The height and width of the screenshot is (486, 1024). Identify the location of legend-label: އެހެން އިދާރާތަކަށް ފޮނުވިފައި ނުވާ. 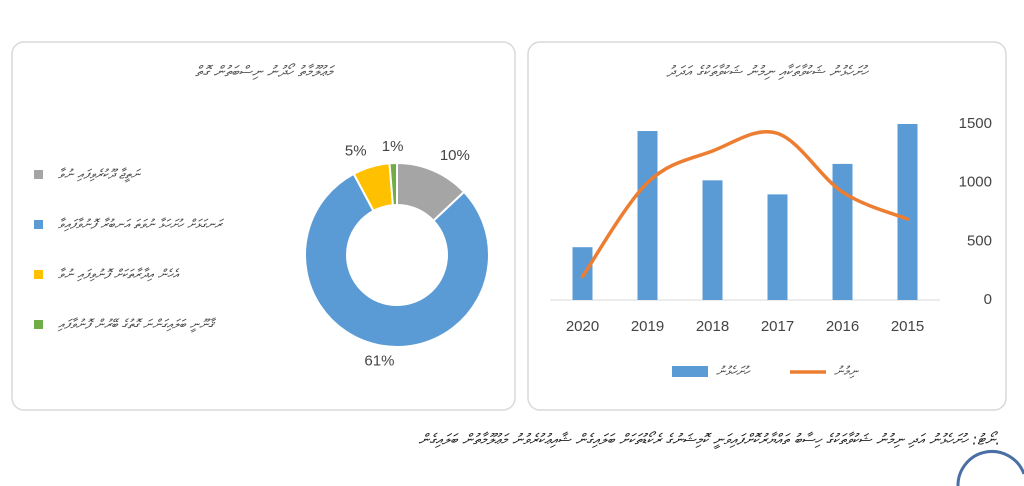
(119, 275).